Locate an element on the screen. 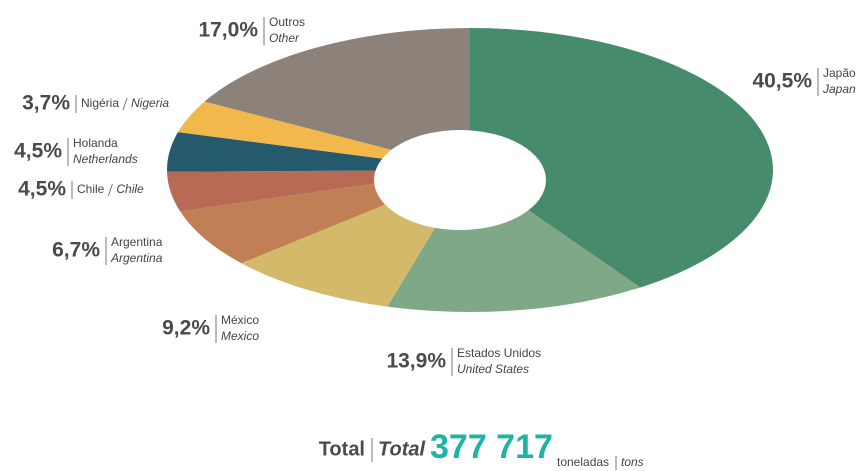 The width and height of the screenshot is (860, 471). category-label-en: Japan is located at coordinates (839, 89).